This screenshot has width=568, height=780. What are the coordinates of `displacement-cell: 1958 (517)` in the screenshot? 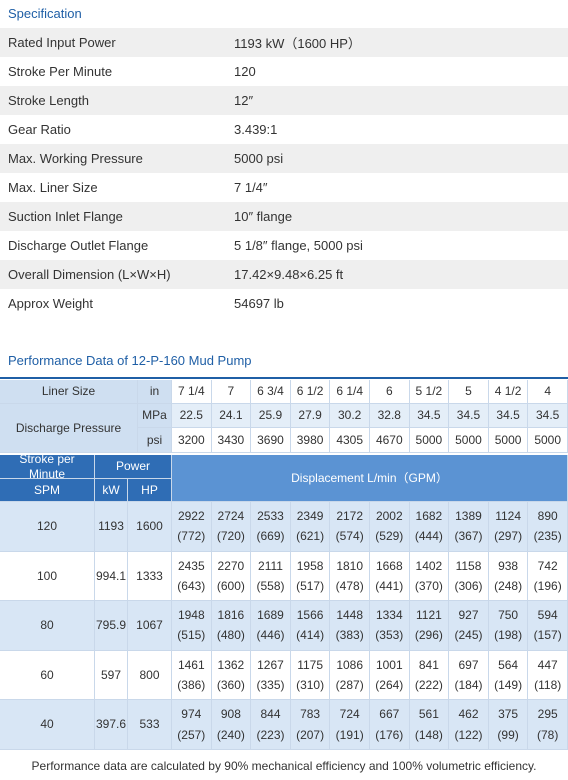 It's located at (310, 576).